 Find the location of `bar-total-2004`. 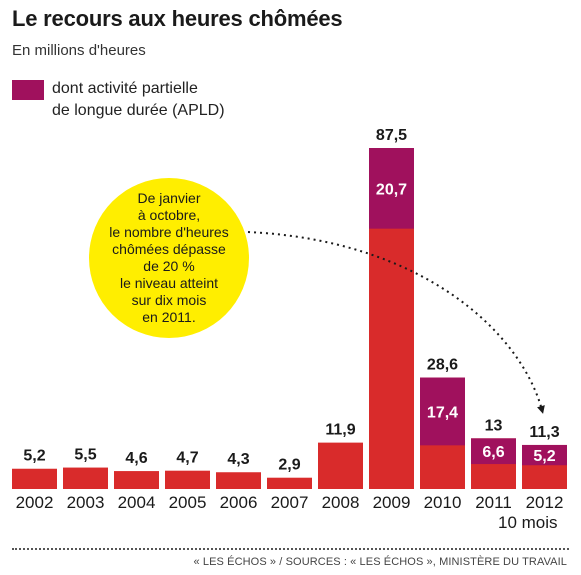

bar-total-2004 is located at coordinates (136, 480).